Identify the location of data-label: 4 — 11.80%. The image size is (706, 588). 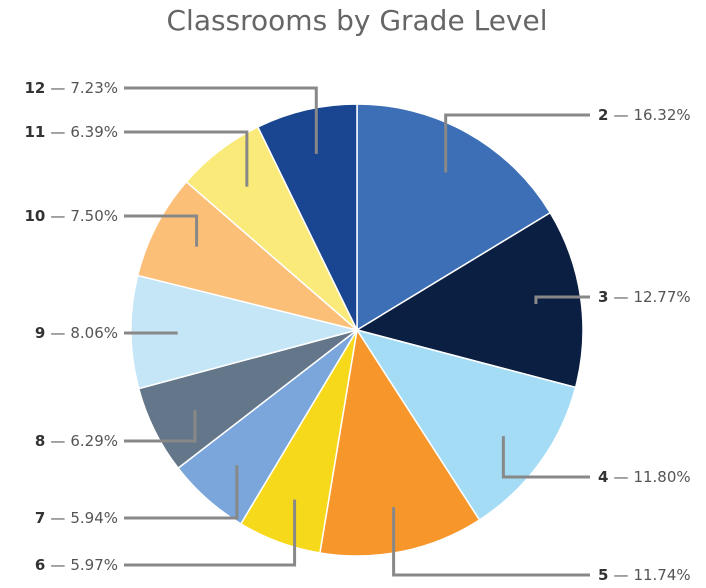
(644, 477).